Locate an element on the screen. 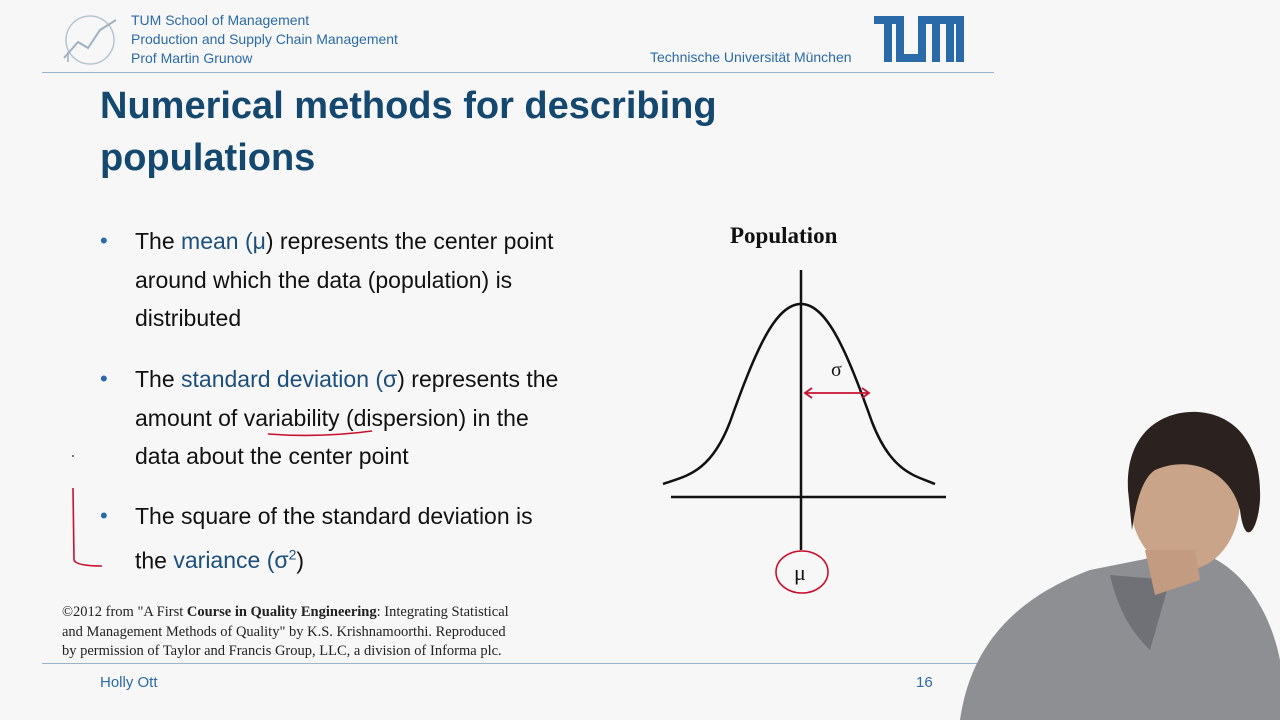 The width and height of the screenshot is (1280, 720). normal-curve is located at coordinates (799, 394).